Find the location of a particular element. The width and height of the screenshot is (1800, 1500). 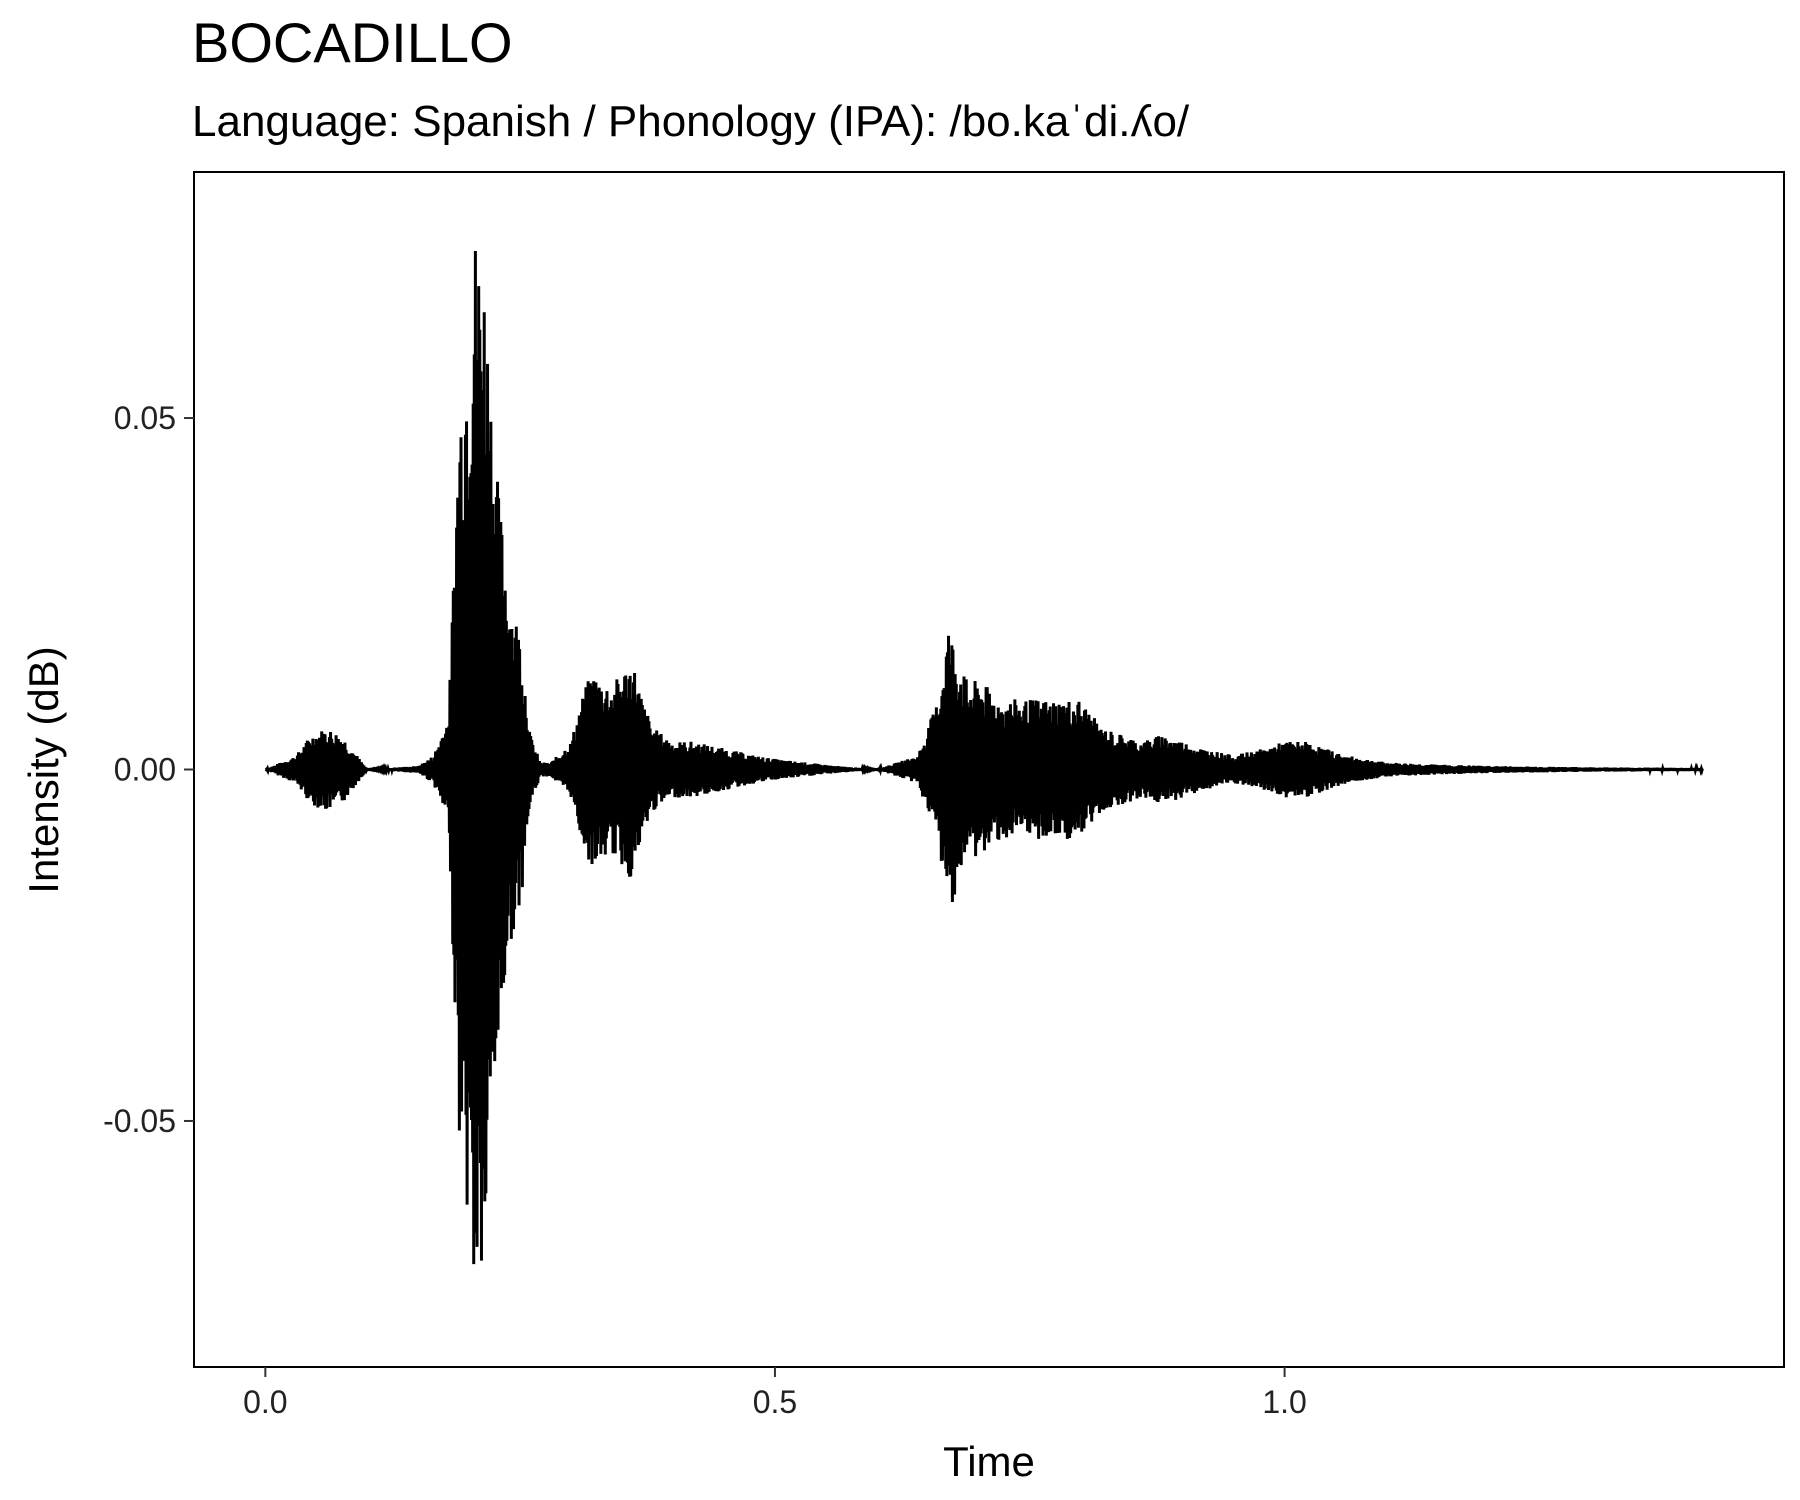

x-axis: 0.0 0.5 1.0 is located at coordinates (775, 1393).